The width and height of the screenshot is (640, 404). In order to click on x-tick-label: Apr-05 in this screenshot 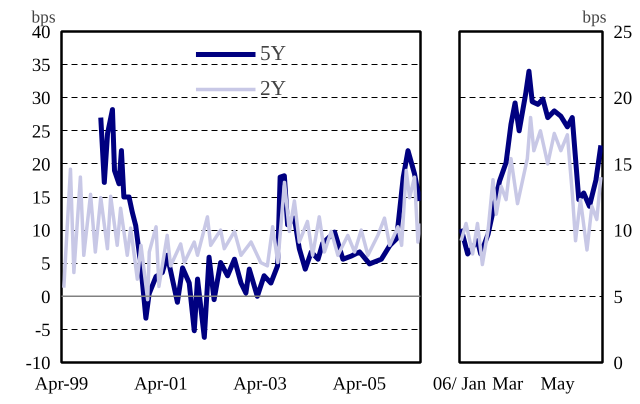, I will do `click(359, 384)`.